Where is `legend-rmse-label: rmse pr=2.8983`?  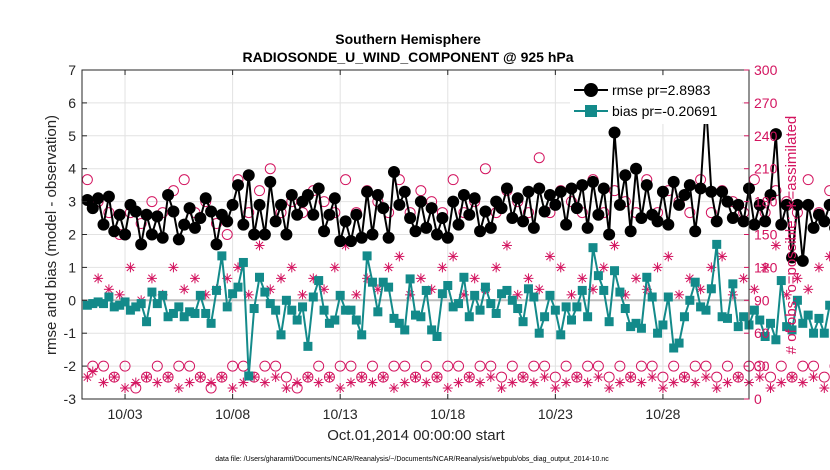
legend-rmse-label: rmse pr=2.8983 is located at coordinates (661, 90).